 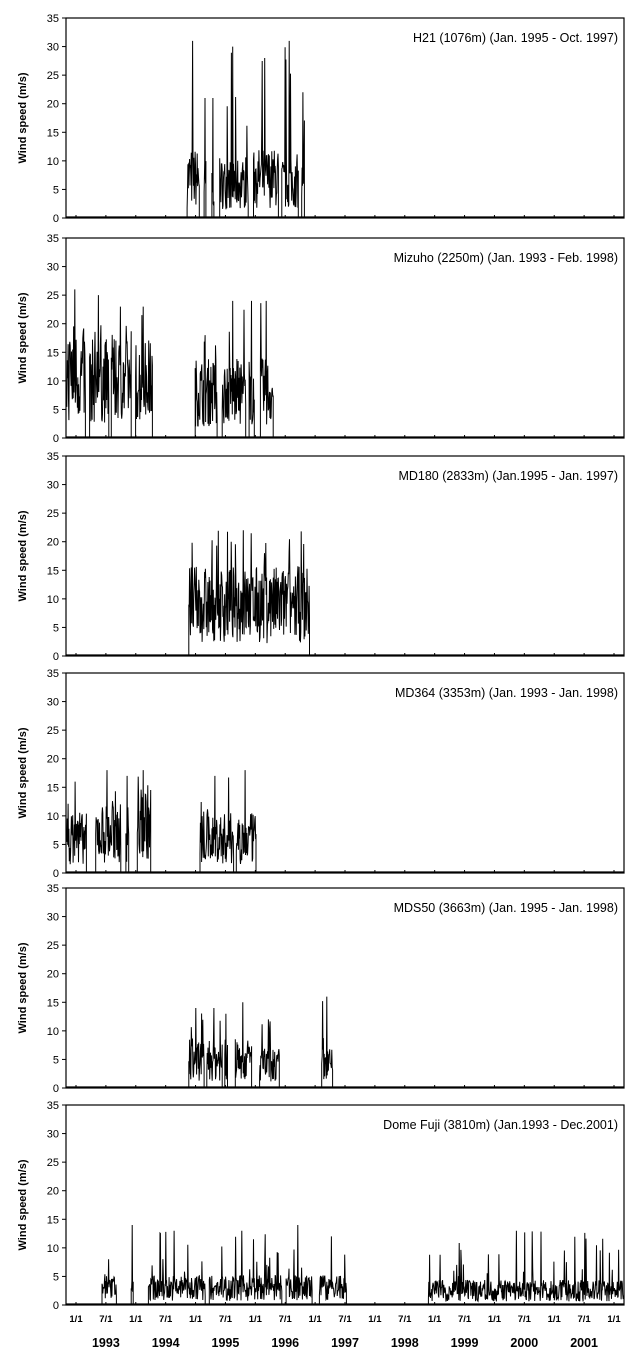 What do you see at coordinates (506, 693) in the screenshot?
I see `panel-title: MD364 (3353m) (Jan. 1993 - Jan. 1998)` at bounding box center [506, 693].